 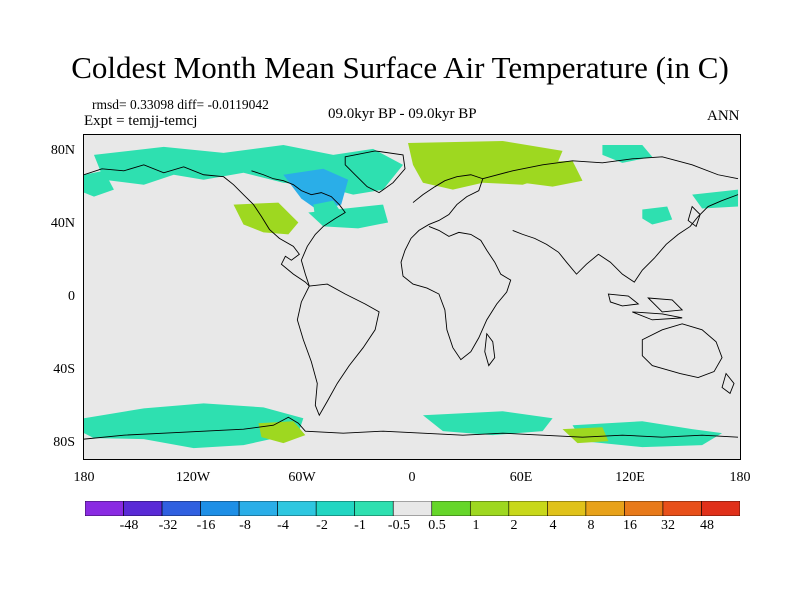 I want to click on field-hudson-bay-strong, so click(x=316, y=189).